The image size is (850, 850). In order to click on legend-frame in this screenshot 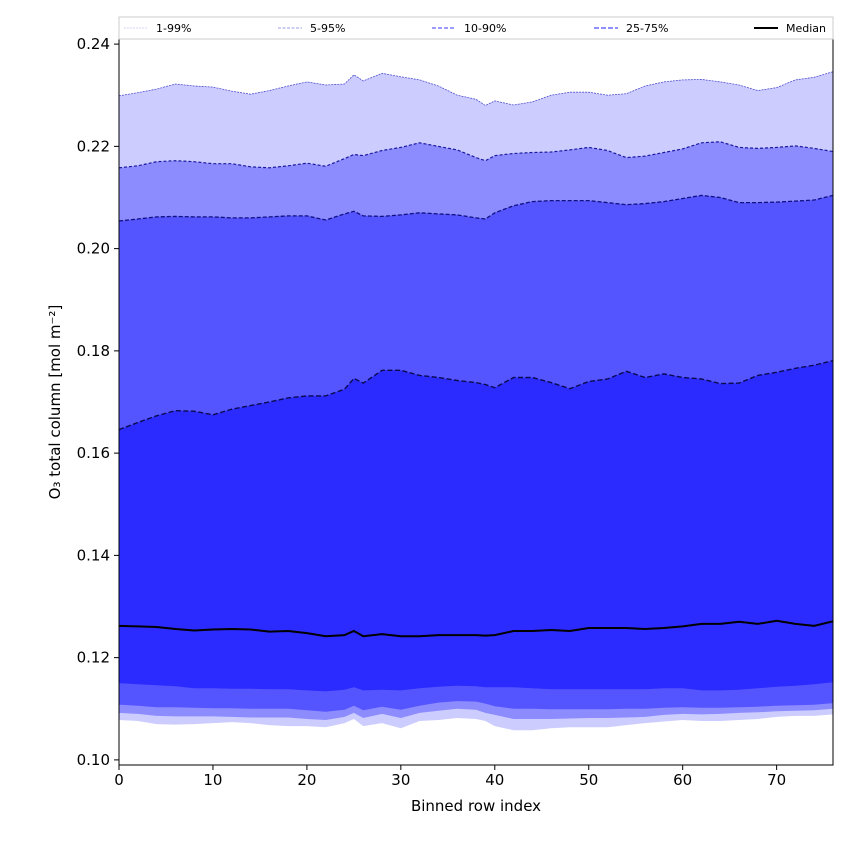, I will do `click(476, 28)`.